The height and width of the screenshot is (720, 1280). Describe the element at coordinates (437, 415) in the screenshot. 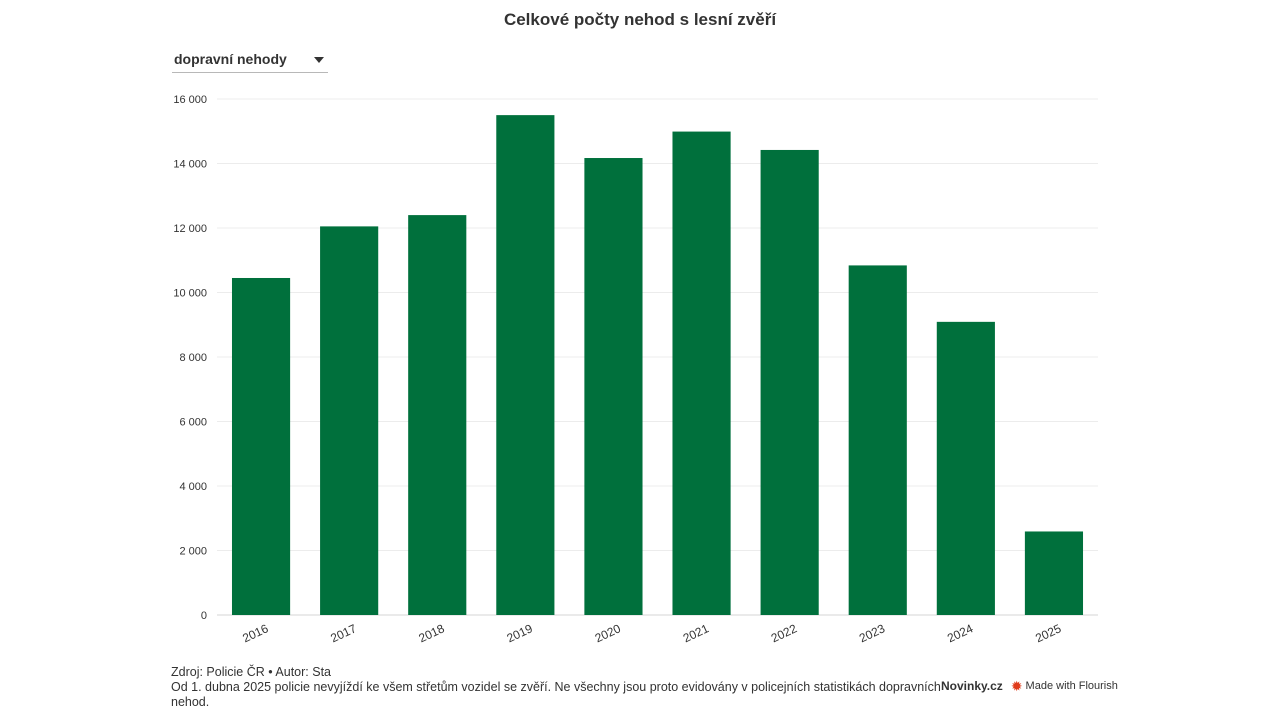

I see `bar-2018` at that location.